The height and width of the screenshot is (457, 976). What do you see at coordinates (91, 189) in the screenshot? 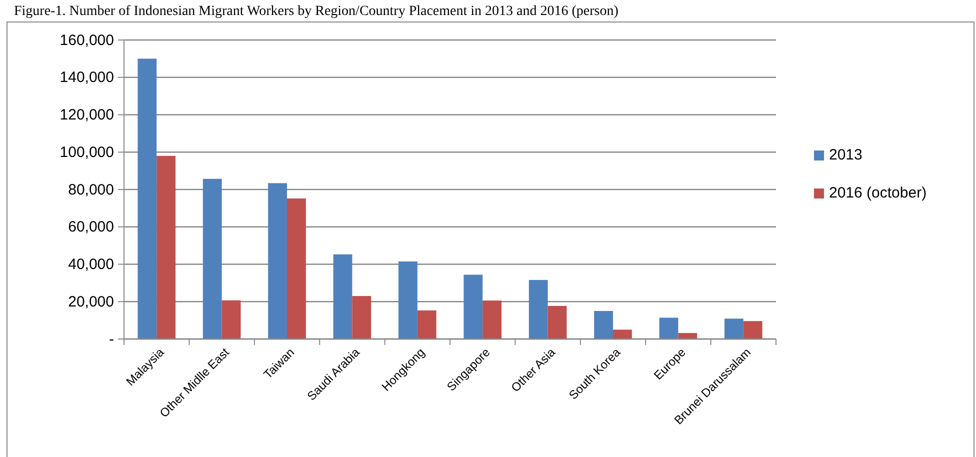
I see `y-tick-label: 80,000` at bounding box center [91, 189].